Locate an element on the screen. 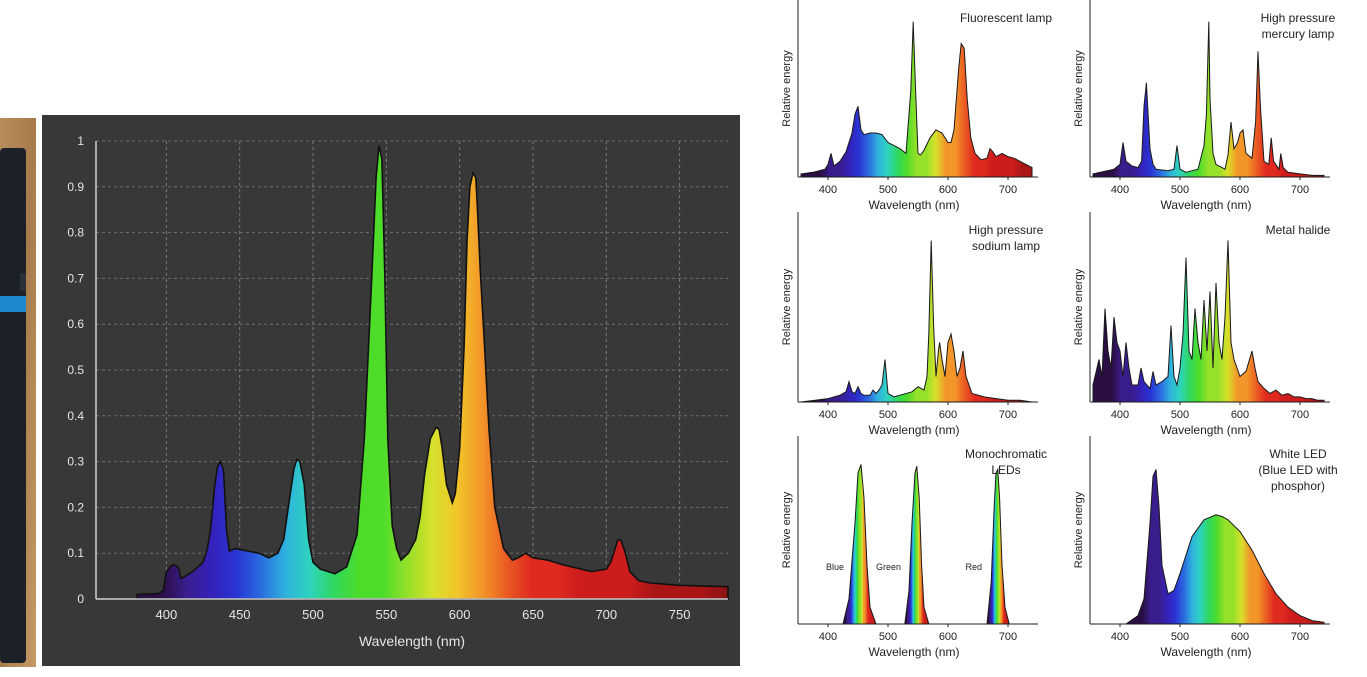 The height and width of the screenshot is (677, 1367). peak-label: Green is located at coordinates (888, 567).